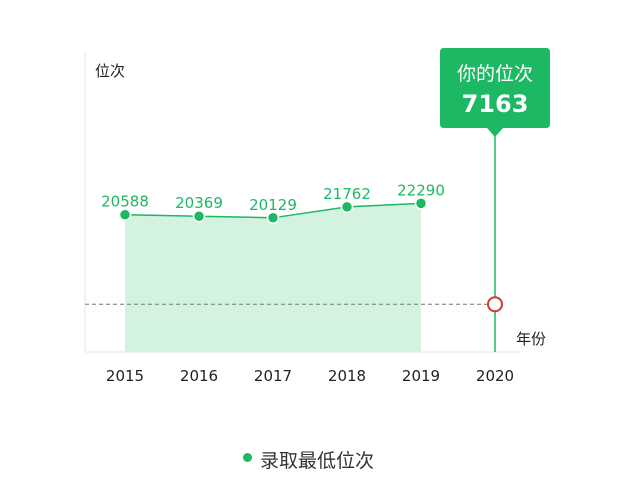 The height and width of the screenshot is (502, 617). Describe the element at coordinates (495, 376) in the screenshot. I see `x-tick-label: 2020` at that location.